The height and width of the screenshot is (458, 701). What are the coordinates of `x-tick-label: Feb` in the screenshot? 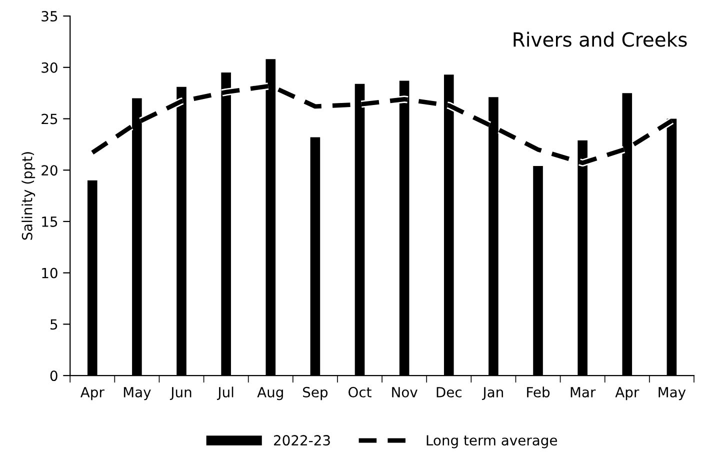 It's located at (538, 392).